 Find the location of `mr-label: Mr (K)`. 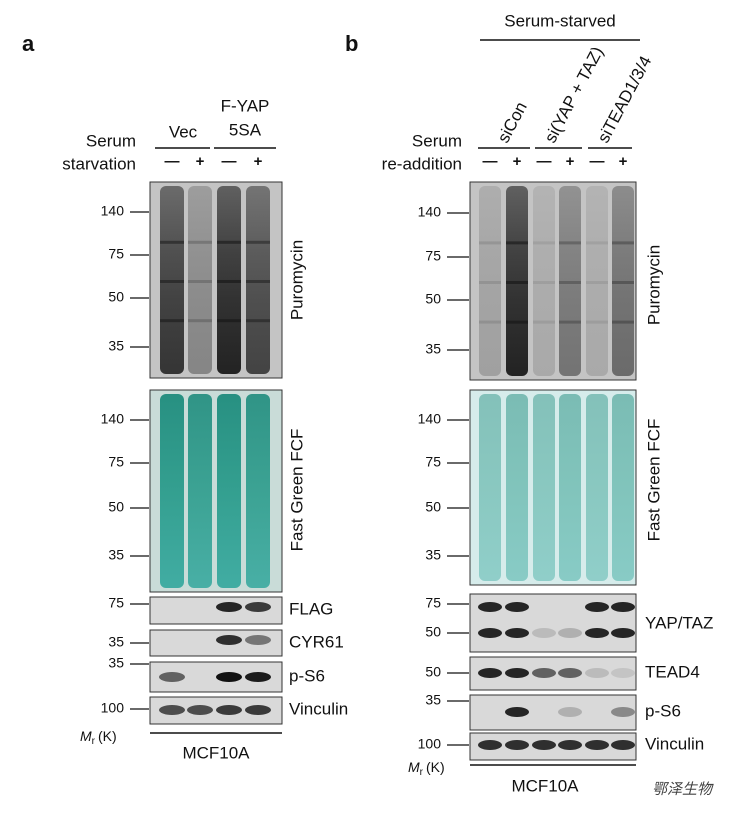

mr-label: Mr (K) is located at coordinates (426, 768).